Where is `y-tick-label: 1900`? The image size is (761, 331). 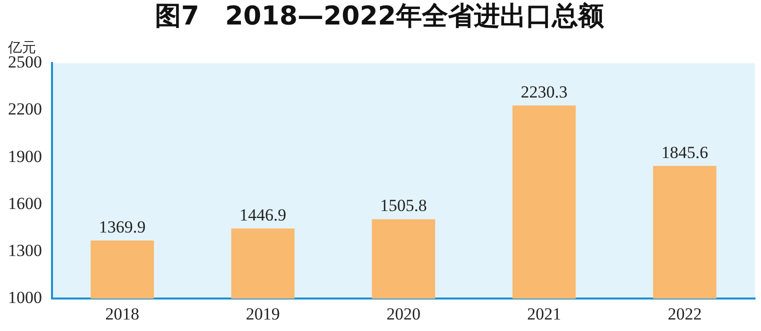
y-tick-label: 1900 is located at coordinates (25, 156).